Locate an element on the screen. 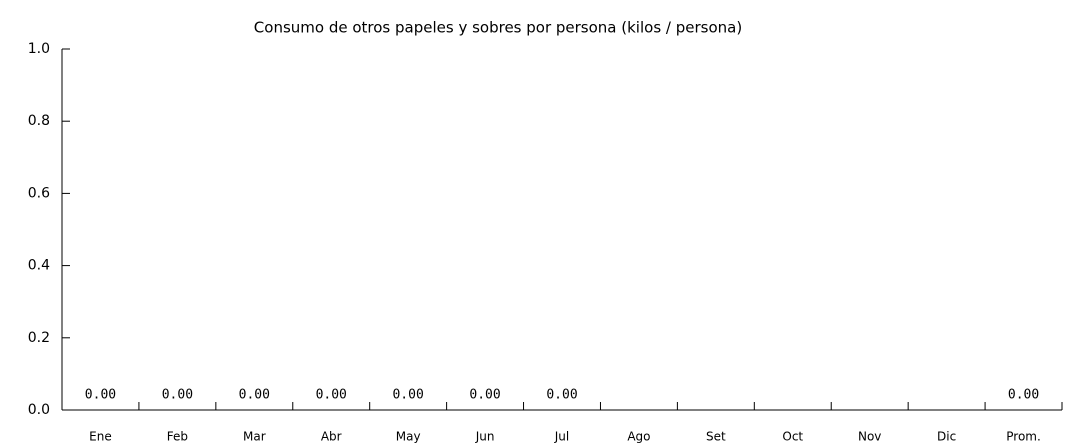 Image resolution: width=1065 pixels, height=447 pixels. x-tick-label: Oct is located at coordinates (792, 437).